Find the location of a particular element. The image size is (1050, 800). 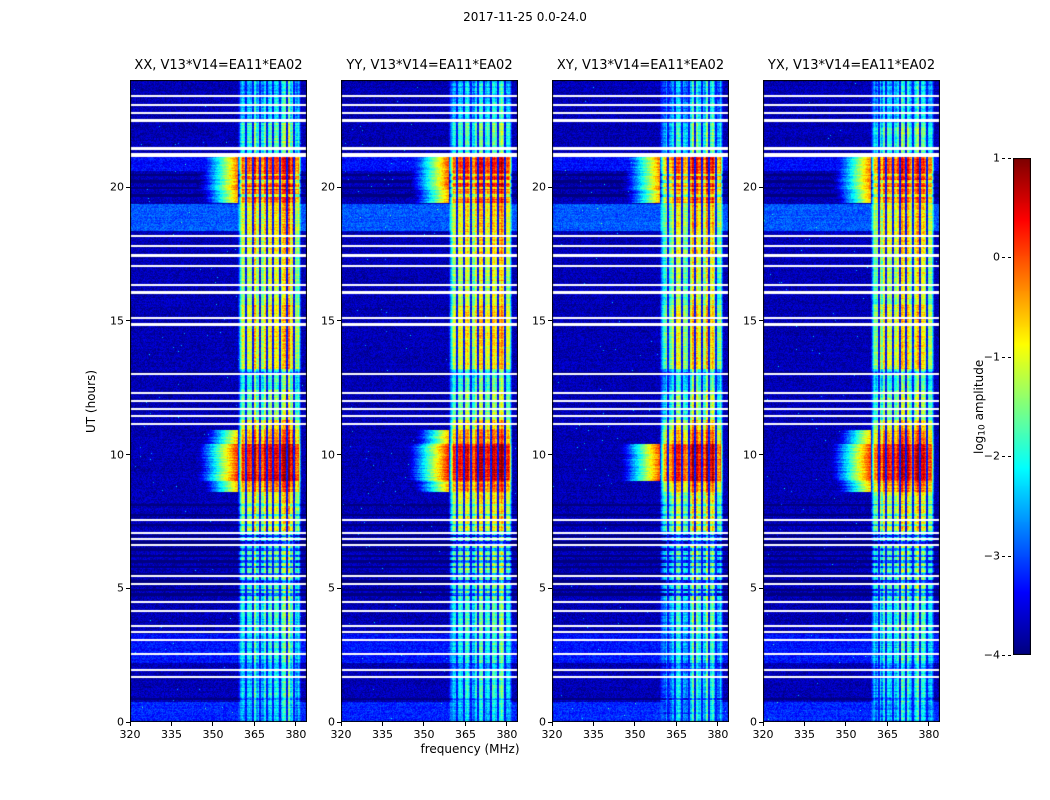

colorbar-label: log10 amplitude is located at coordinates (979, 406).